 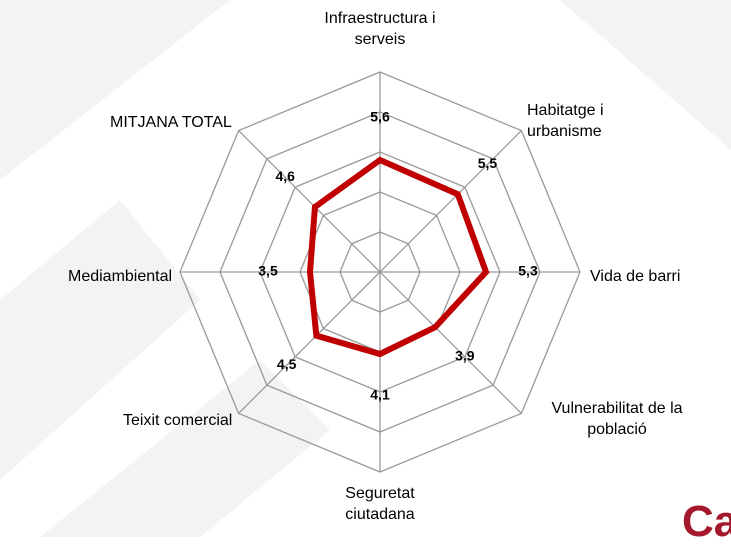 What do you see at coordinates (380, 29) in the screenshot?
I see `category-label: Infraestructura i serveis` at bounding box center [380, 29].